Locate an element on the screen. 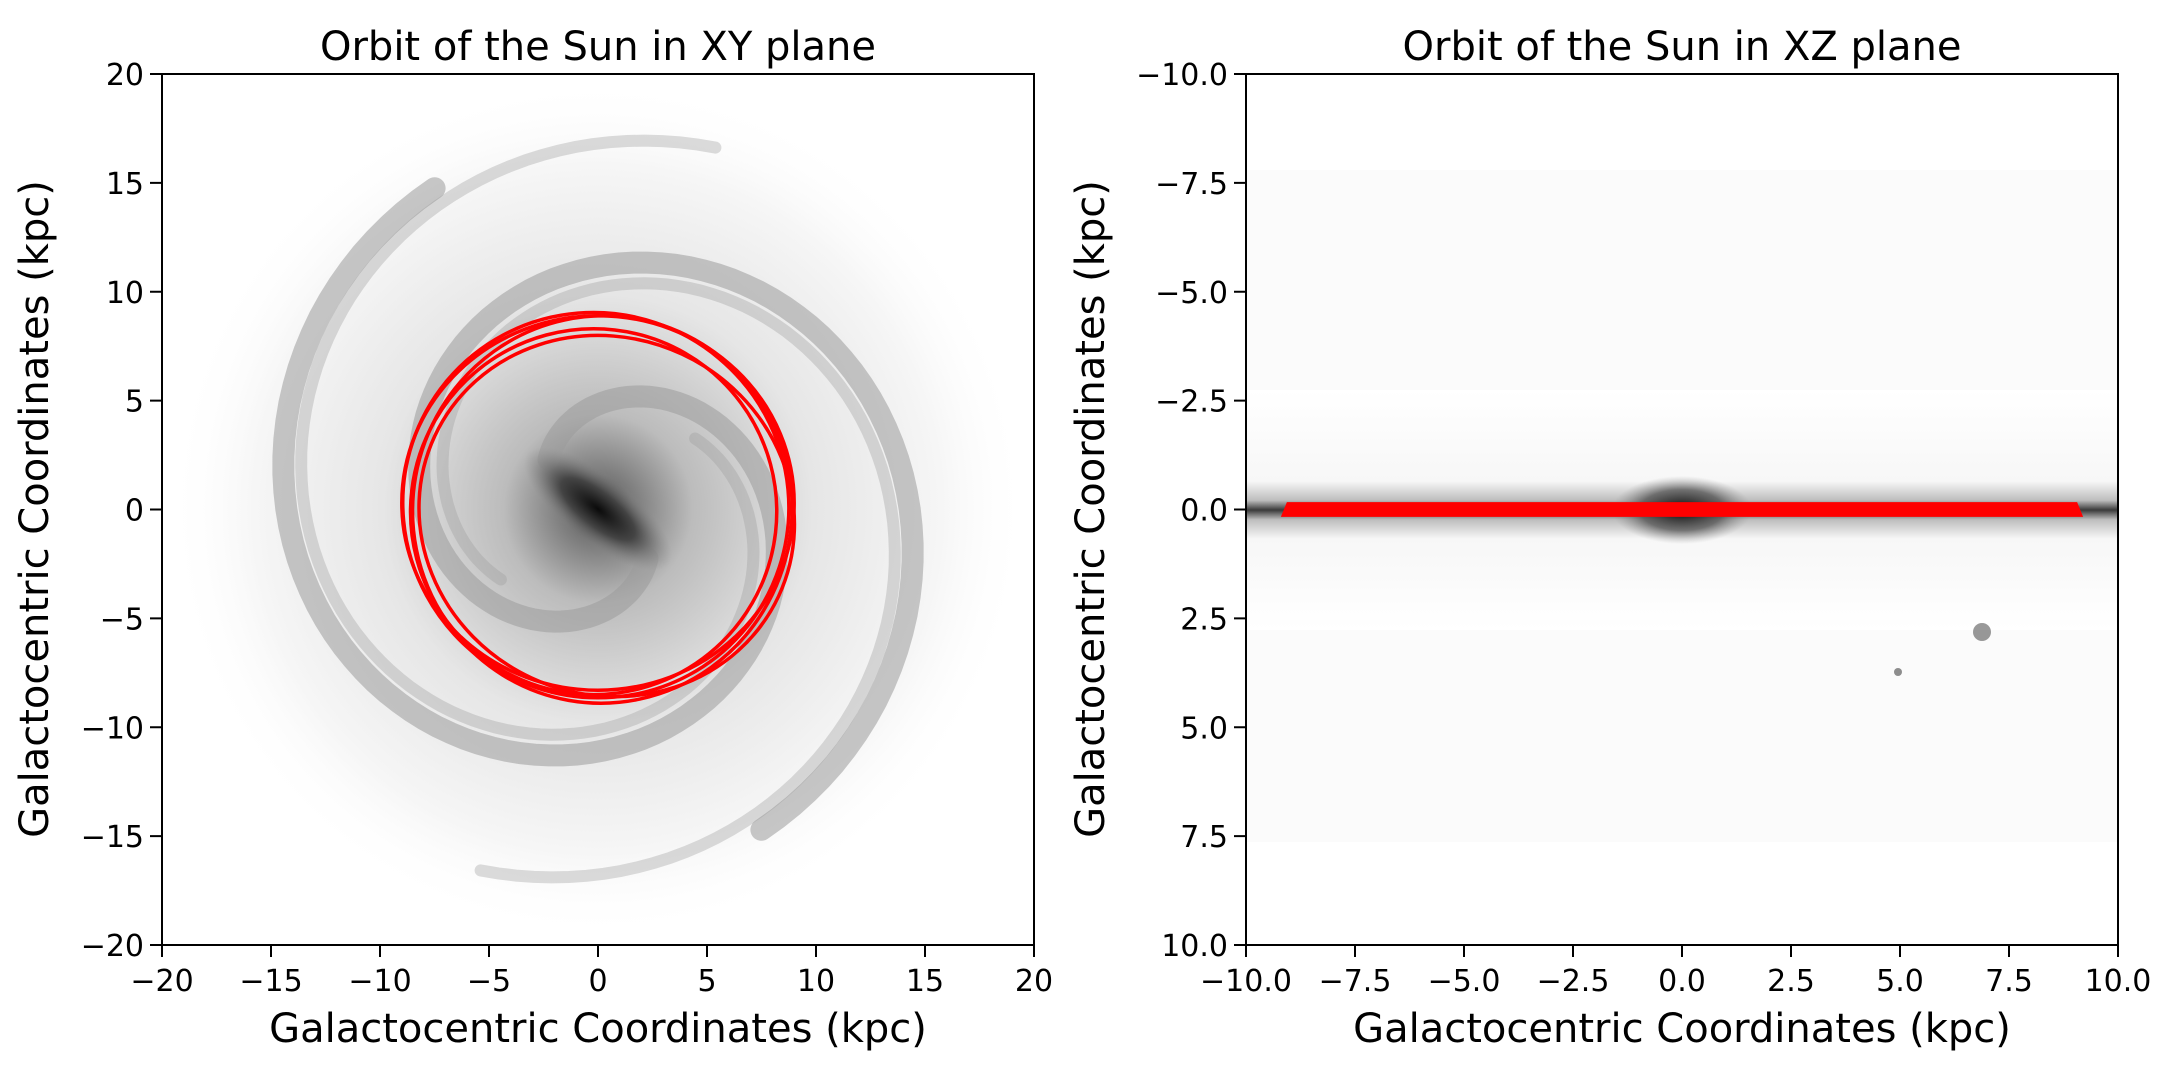 This screenshot has height=1080, width=2160. y-tick-label: 7.5 is located at coordinates (1204, 837).